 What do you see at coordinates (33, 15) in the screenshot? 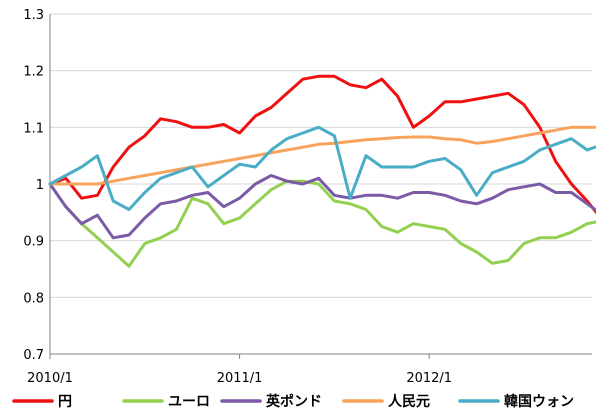
I see `y-tick-label: 1.3` at bounding box center [33, 15].